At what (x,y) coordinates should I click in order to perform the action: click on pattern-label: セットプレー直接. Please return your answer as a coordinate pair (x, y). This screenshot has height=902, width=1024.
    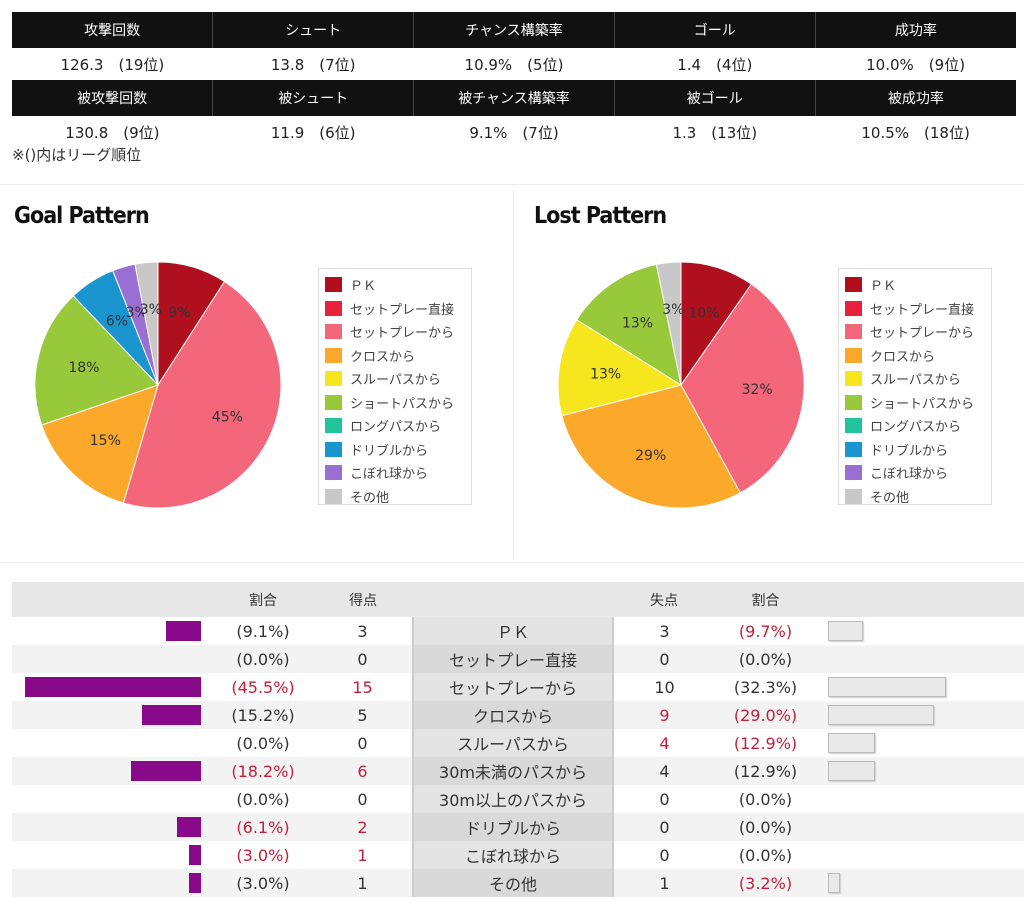
    Looking at the image, I should click on (513, 659).